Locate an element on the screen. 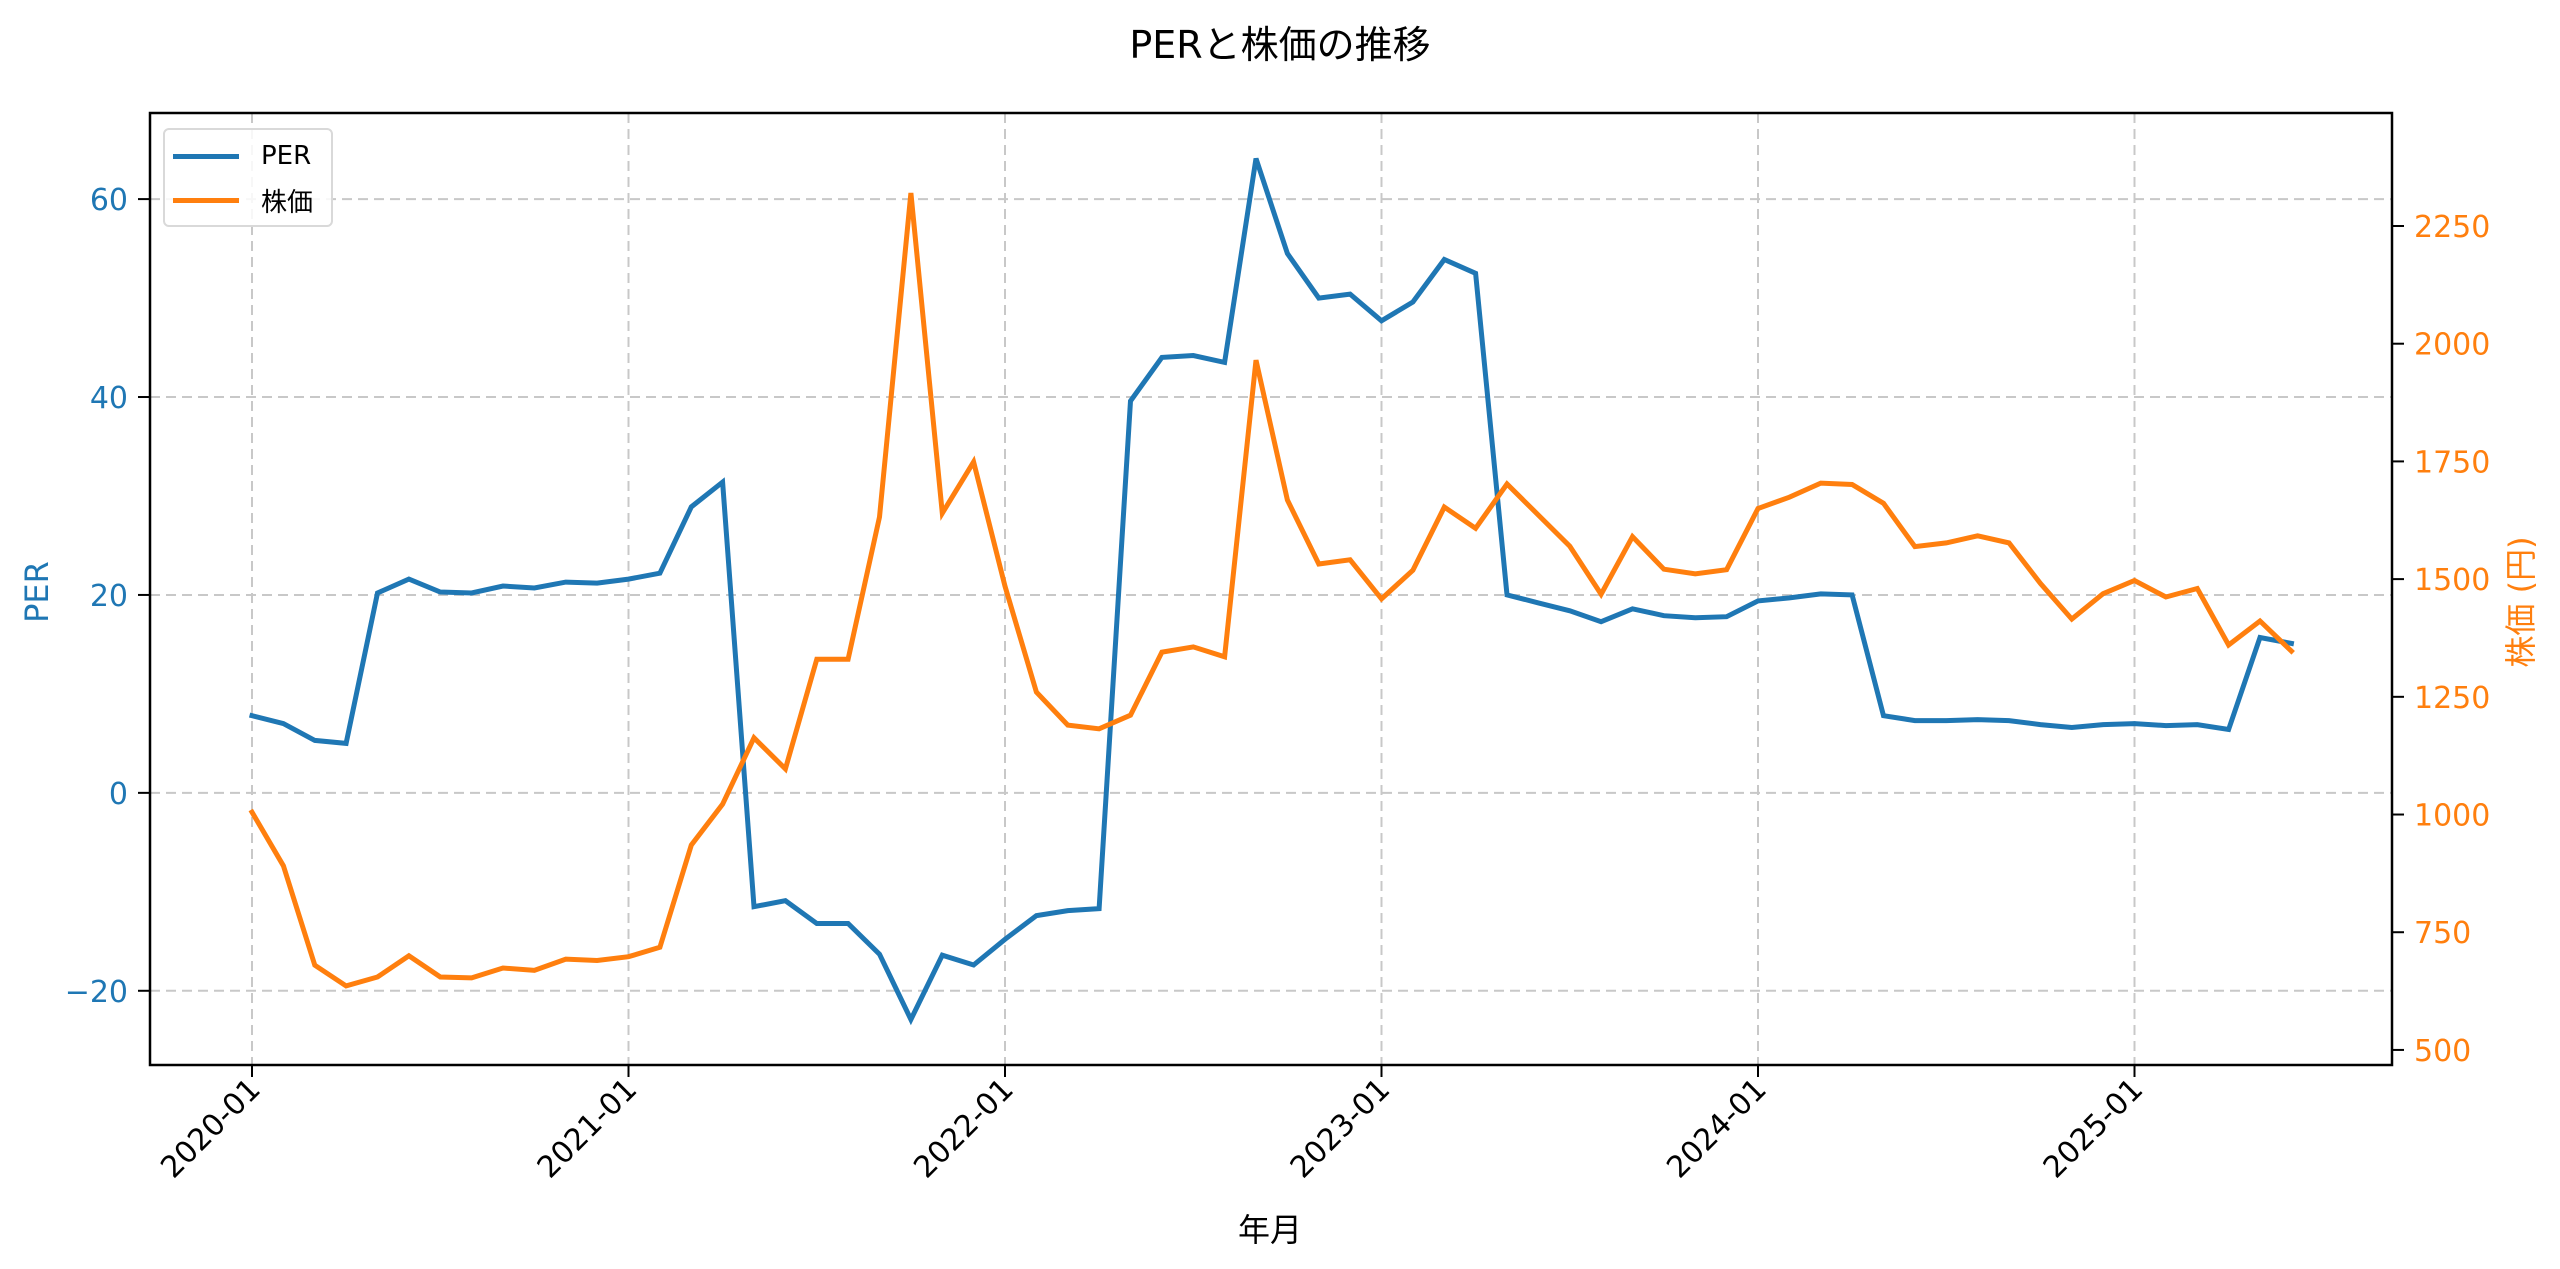  y-tick-label-left: 60 is located at coordinates (109, 200).